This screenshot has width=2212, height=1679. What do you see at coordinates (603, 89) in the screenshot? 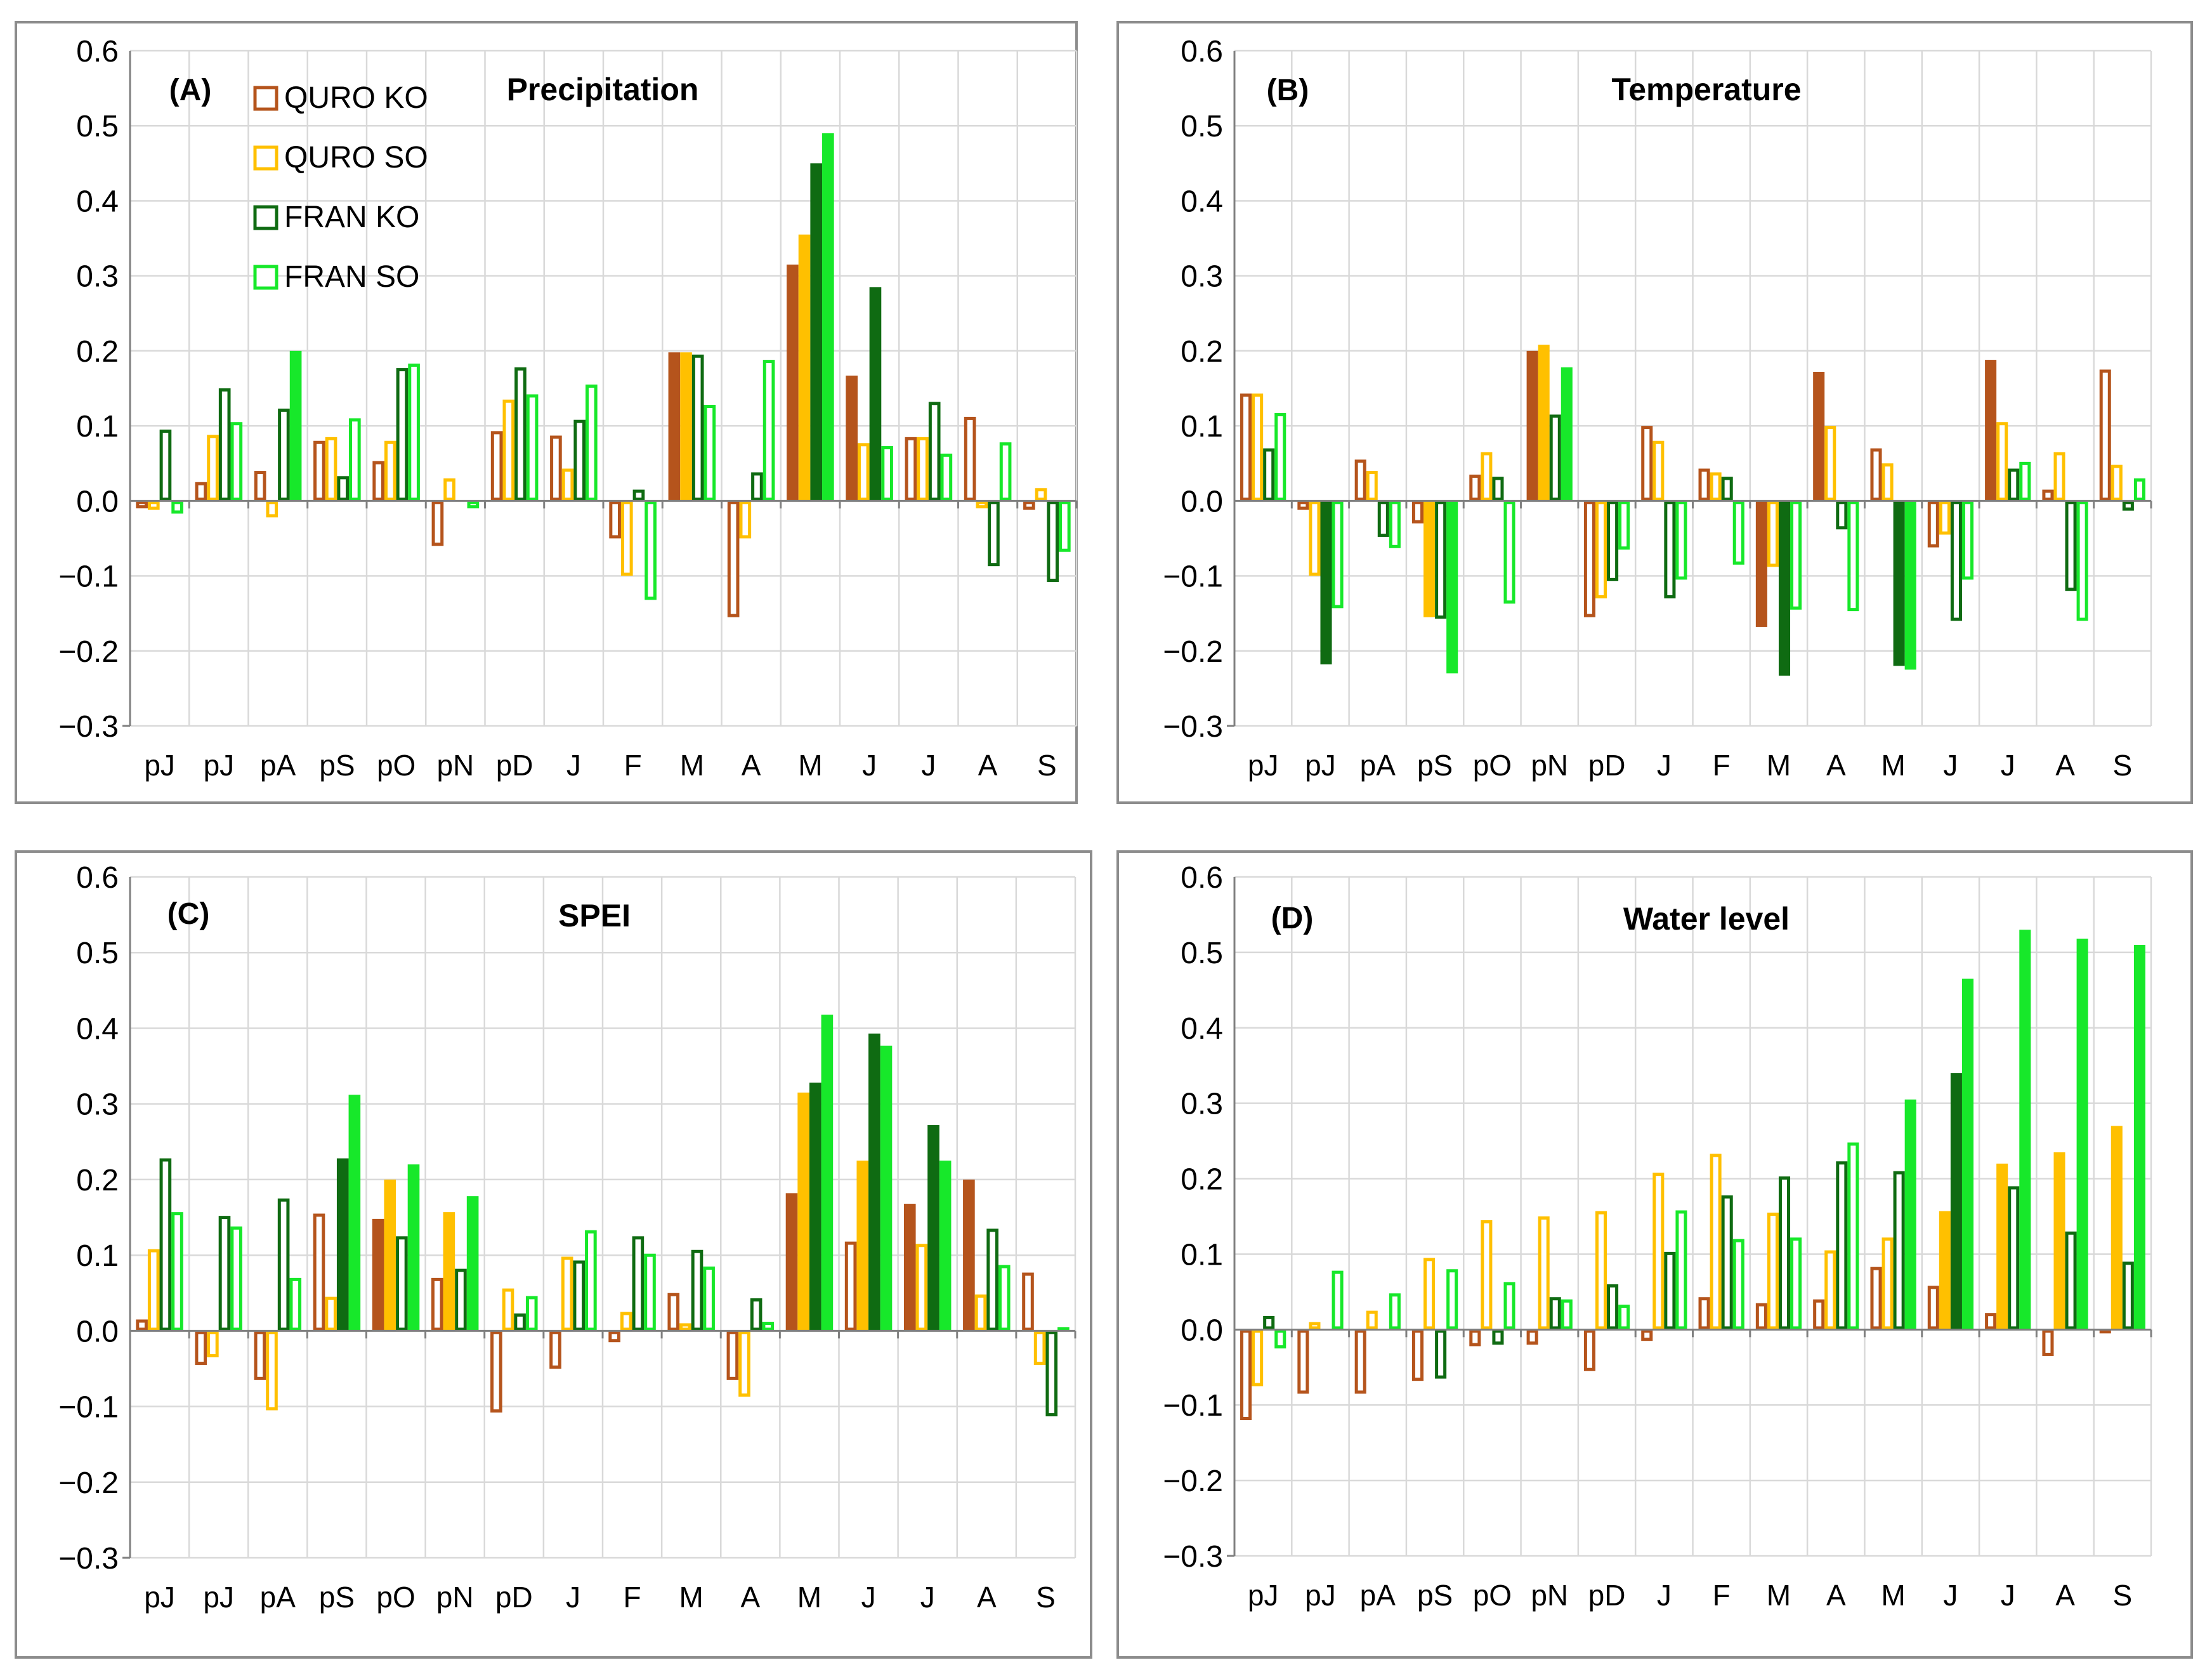
I see `chart-title: Precipitation` at bounding box center [603, 89].